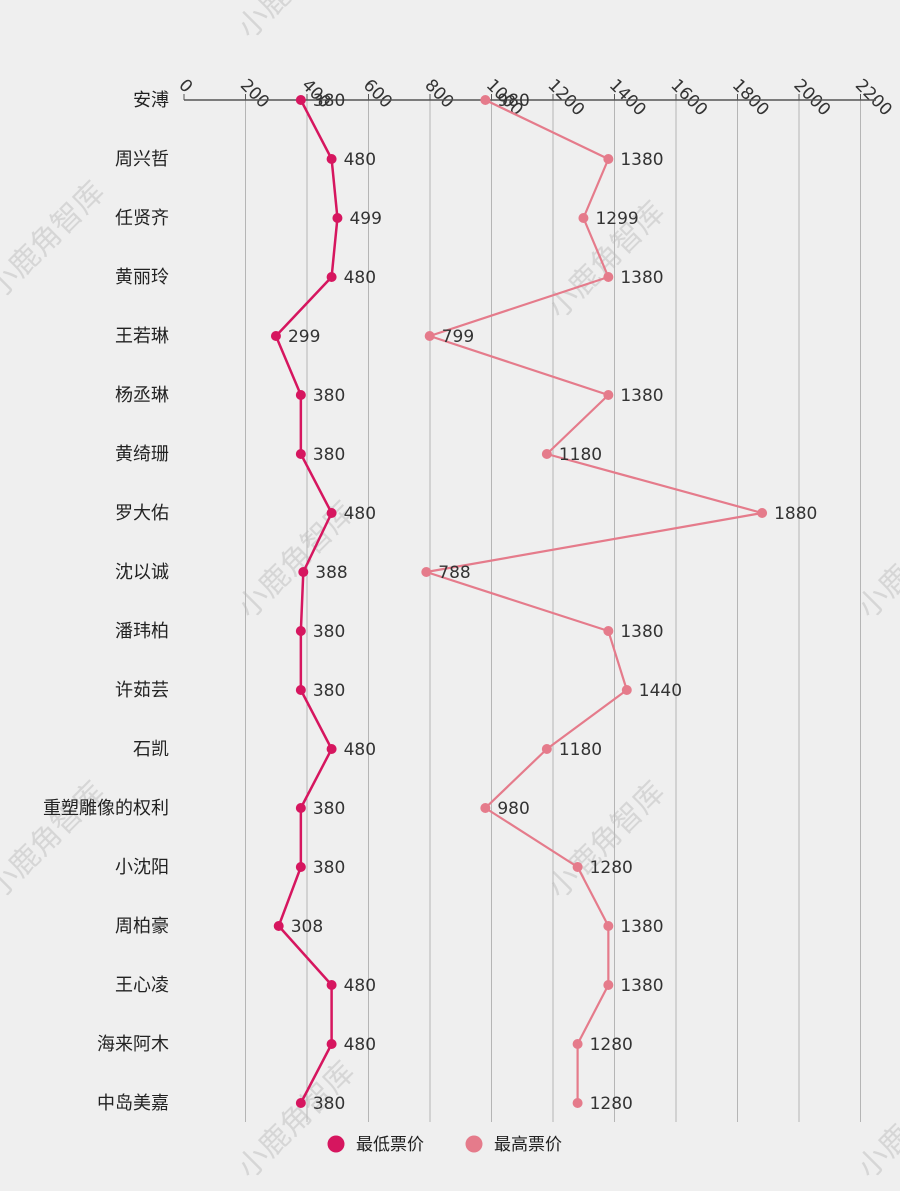  What do you see at coordinates (142, 867) in the screenshot?
I see `category-label: 小沈阳` at bounding box center [142, 867].